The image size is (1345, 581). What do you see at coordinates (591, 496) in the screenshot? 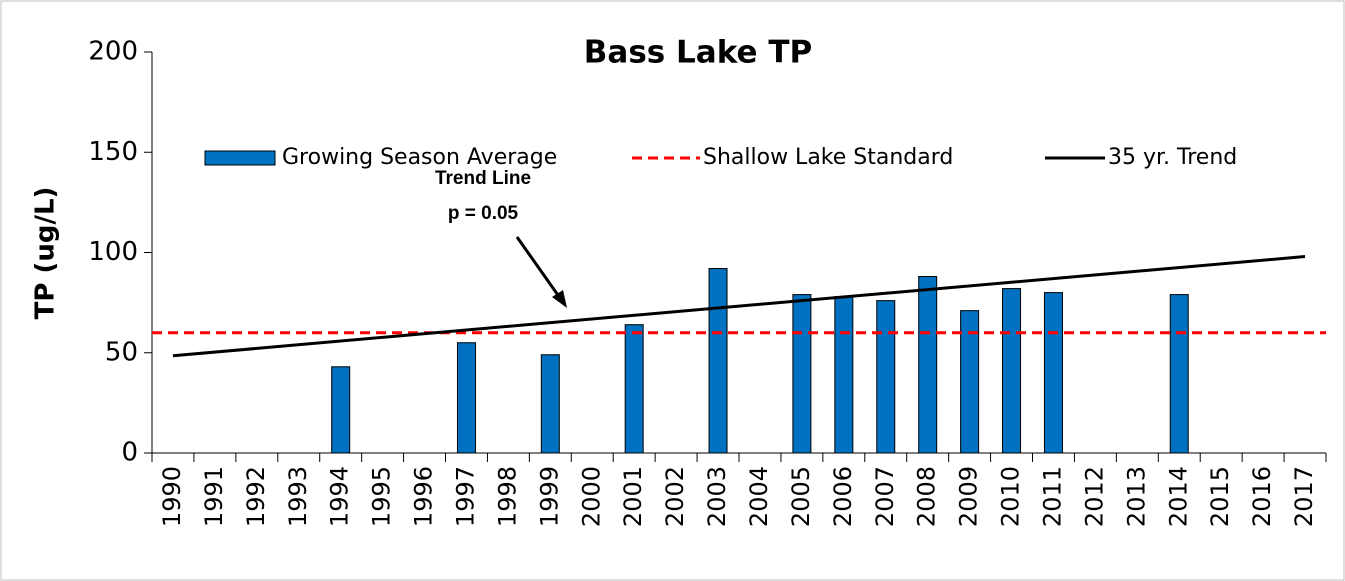
I see `x-tick-label: 2000` at bounding box center [591, 496].